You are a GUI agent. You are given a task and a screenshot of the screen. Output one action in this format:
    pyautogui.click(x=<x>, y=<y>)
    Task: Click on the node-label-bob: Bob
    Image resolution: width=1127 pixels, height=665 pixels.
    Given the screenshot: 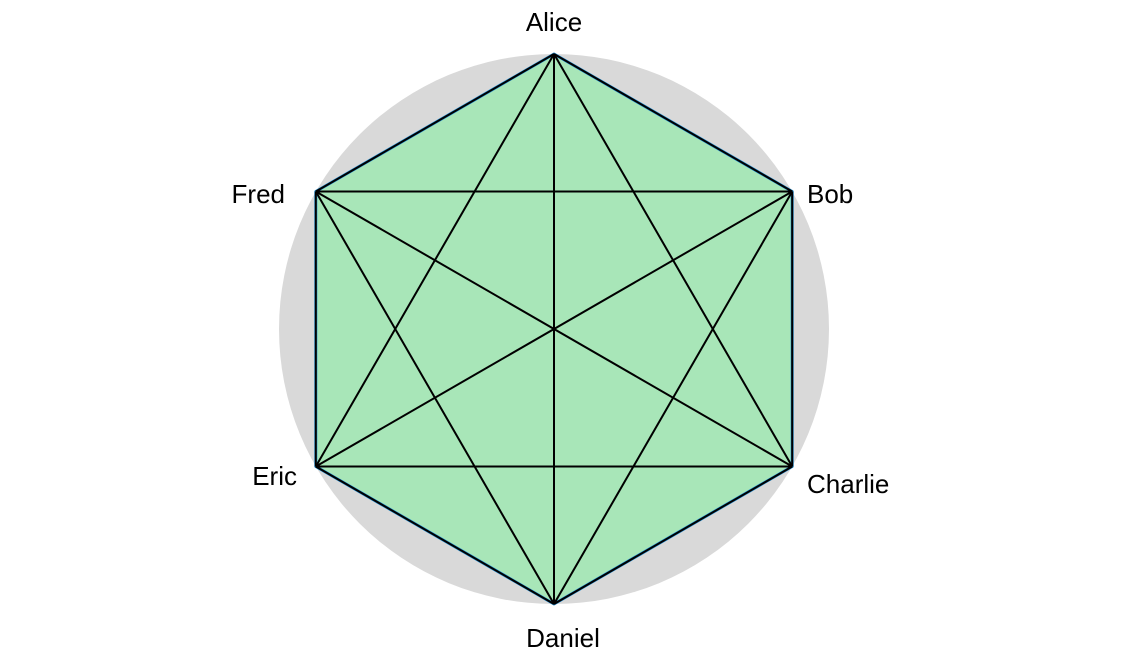 What is the action you would take?
    pyautogui.click(x=830, y=194)
    